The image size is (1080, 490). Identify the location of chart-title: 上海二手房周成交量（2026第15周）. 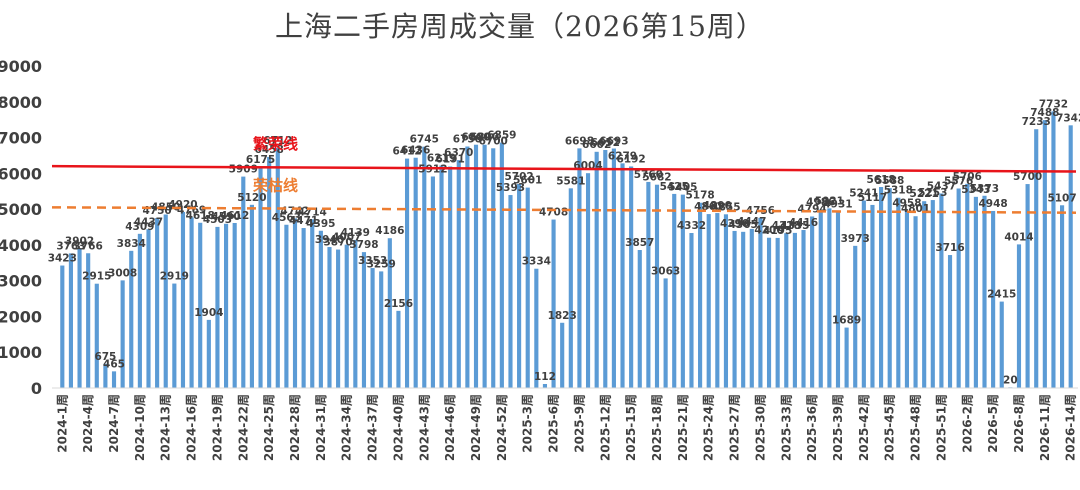
(520, 26).